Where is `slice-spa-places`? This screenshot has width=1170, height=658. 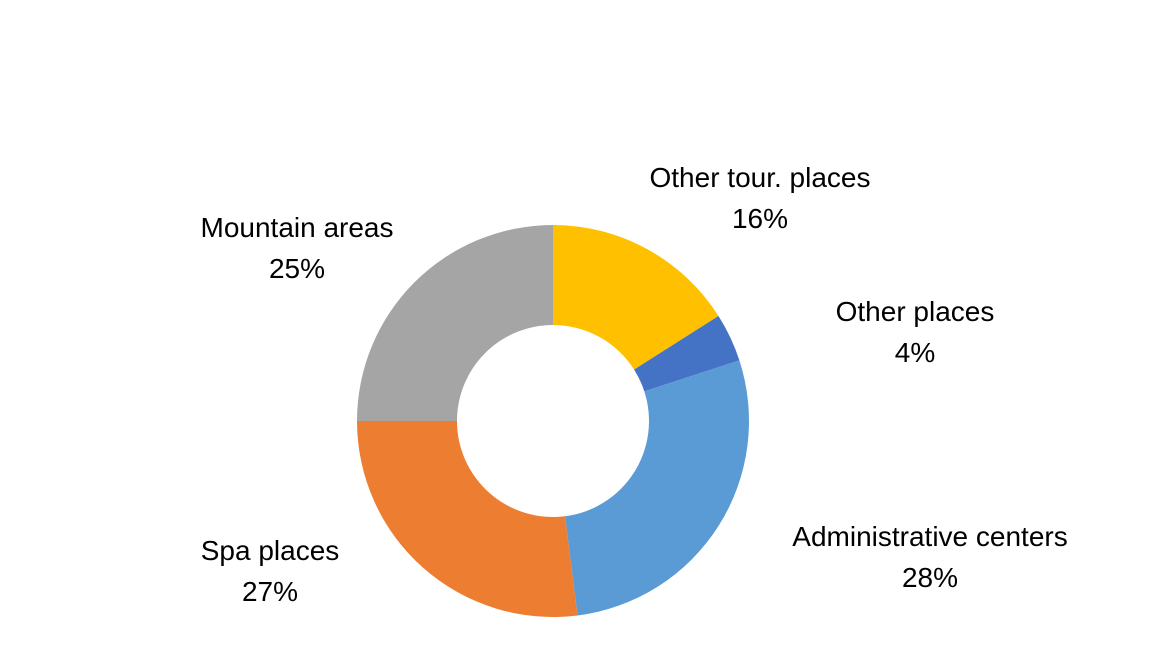 slice-spa-places is located at coordinates (467, 519).